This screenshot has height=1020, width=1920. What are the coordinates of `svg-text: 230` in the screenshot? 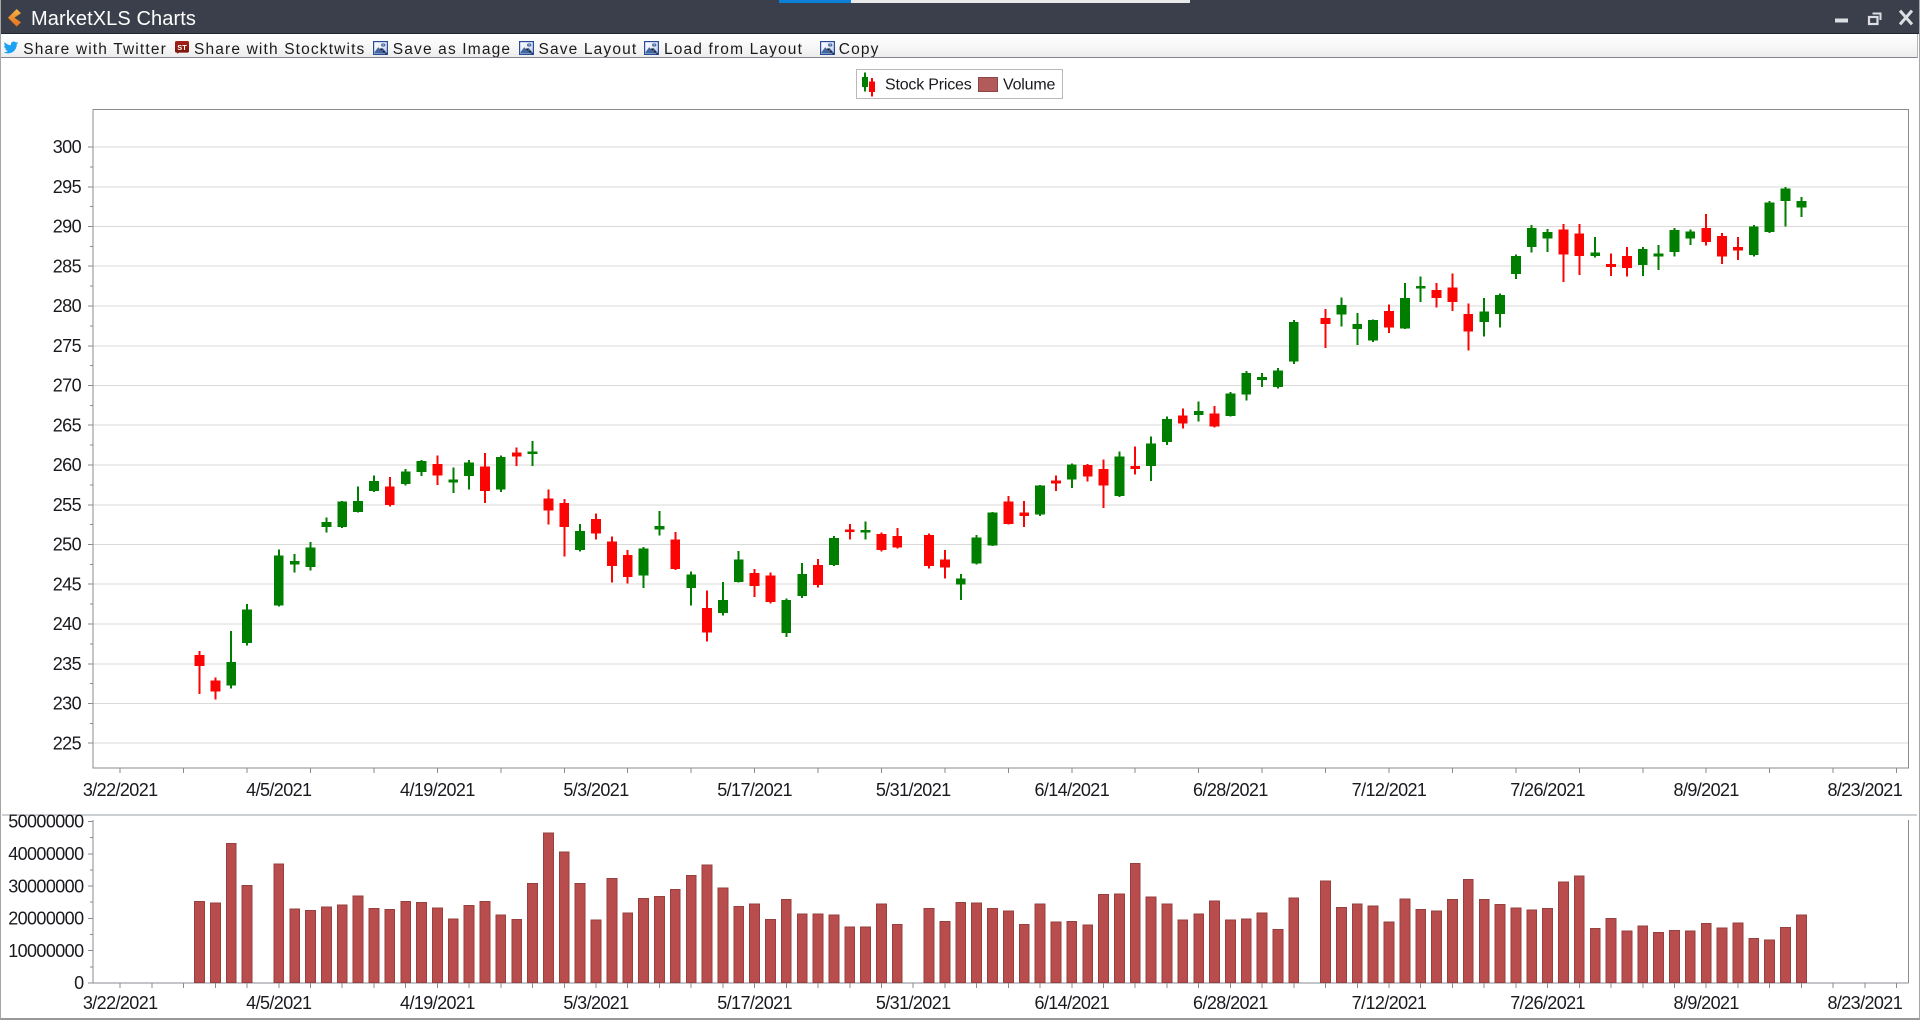 It's located at (67, 704).